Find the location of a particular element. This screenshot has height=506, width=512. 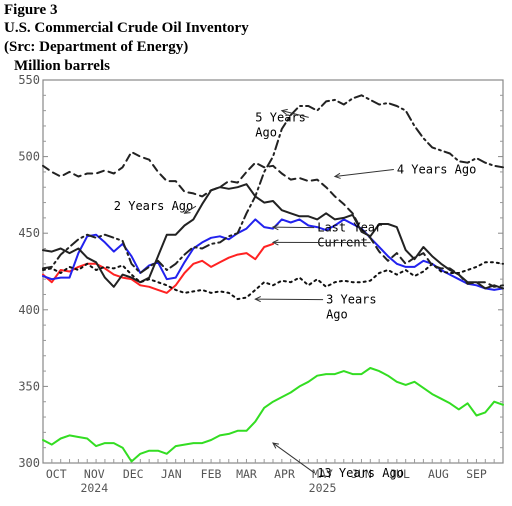

annotation-label: 3 Years is located at coordinates (351, 300).